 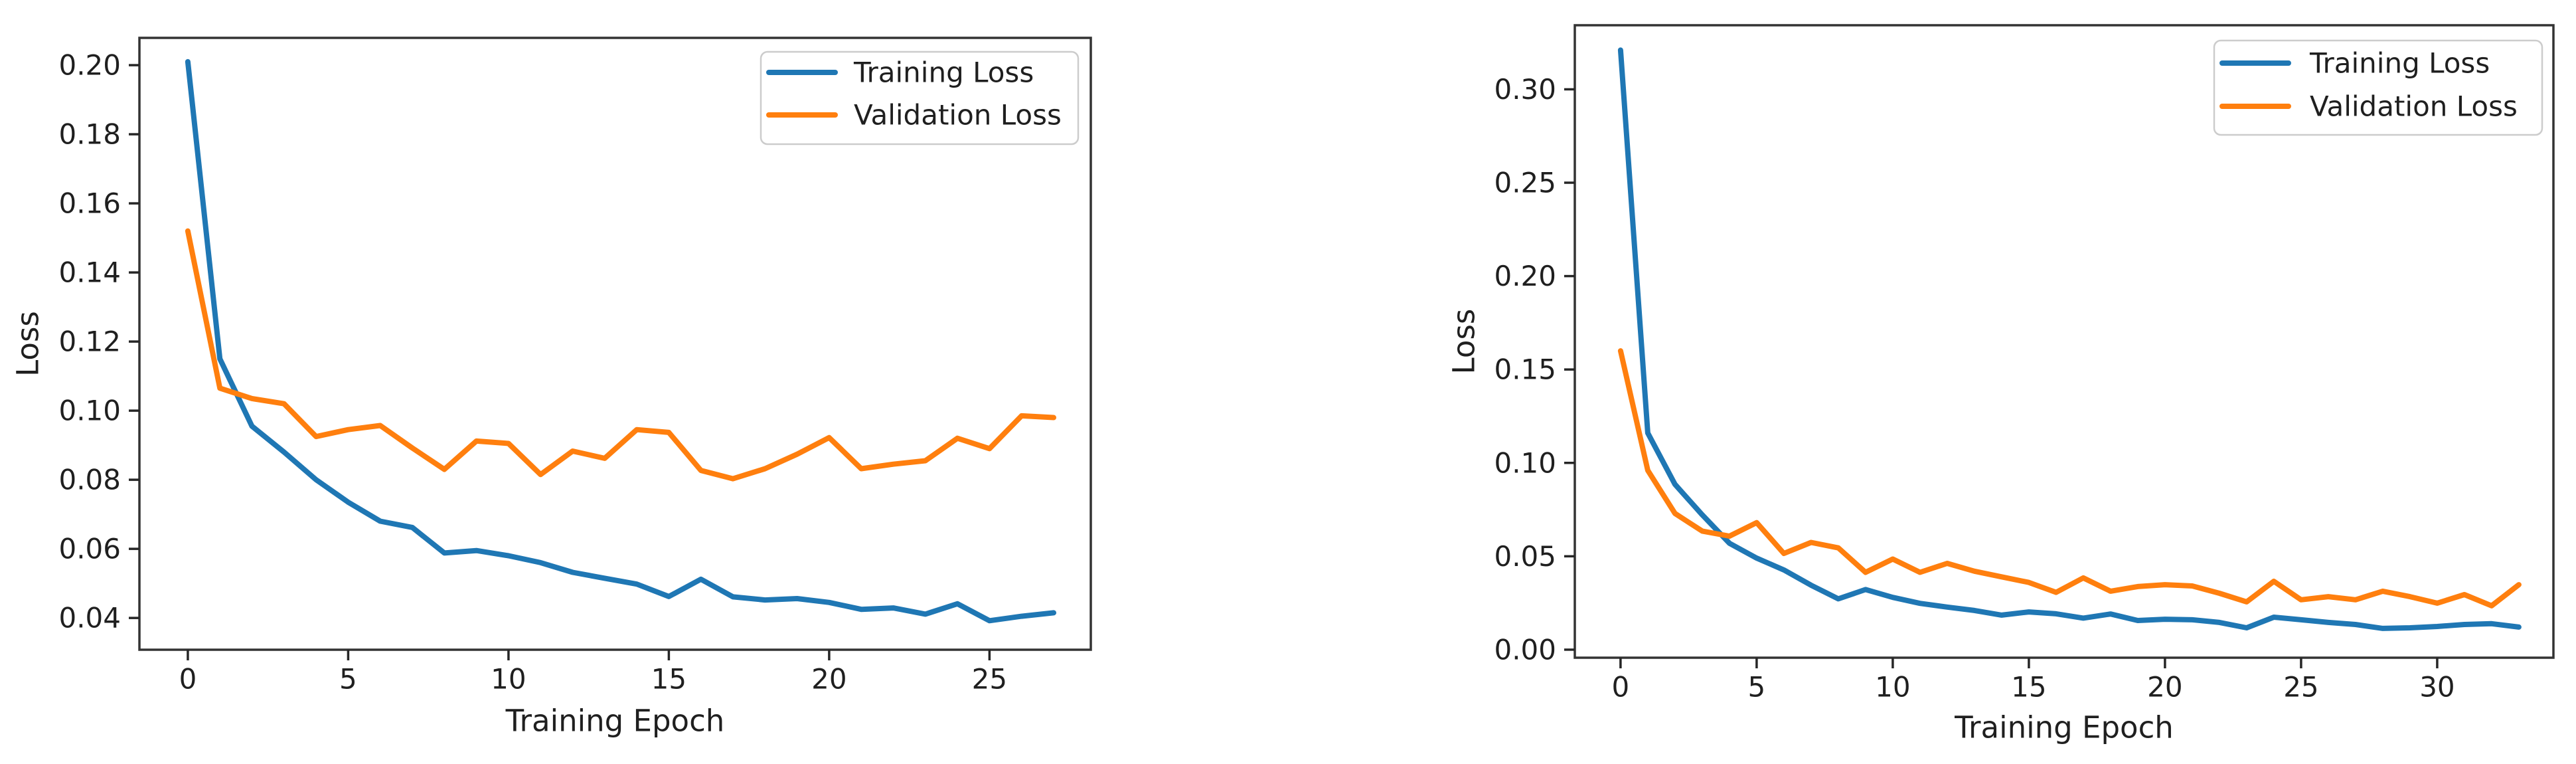 What do you see at coordinates (1525, 89) in the screenshot?
I see `y-tick-label: 0.30` at bounding box center [1525, 89].